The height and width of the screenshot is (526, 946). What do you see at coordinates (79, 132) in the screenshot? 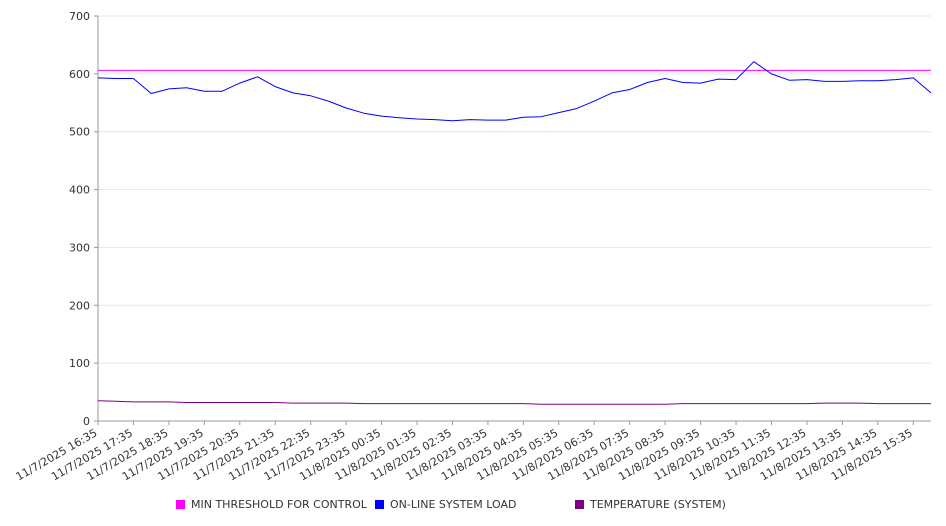
I see `y-tick-label: 500` at bounding box center [79, 132].